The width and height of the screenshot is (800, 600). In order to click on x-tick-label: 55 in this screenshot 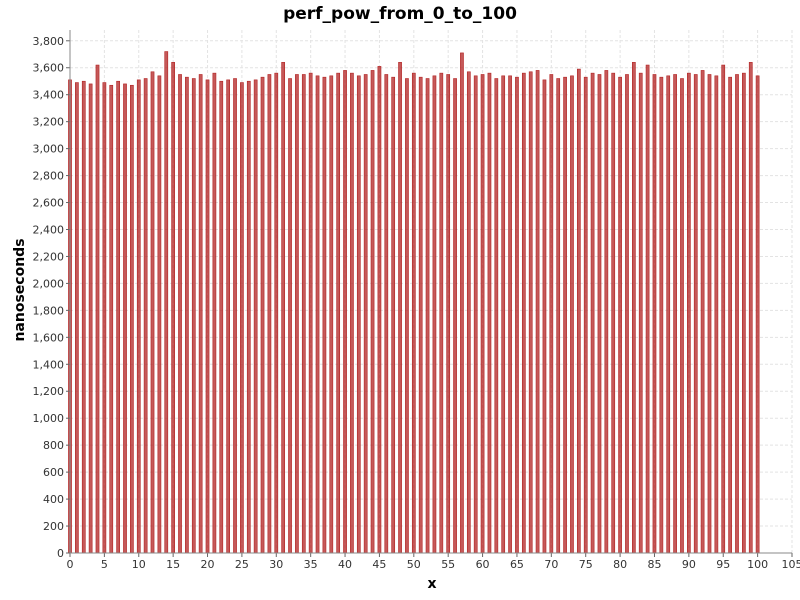, I will do `click(448, 564)`.